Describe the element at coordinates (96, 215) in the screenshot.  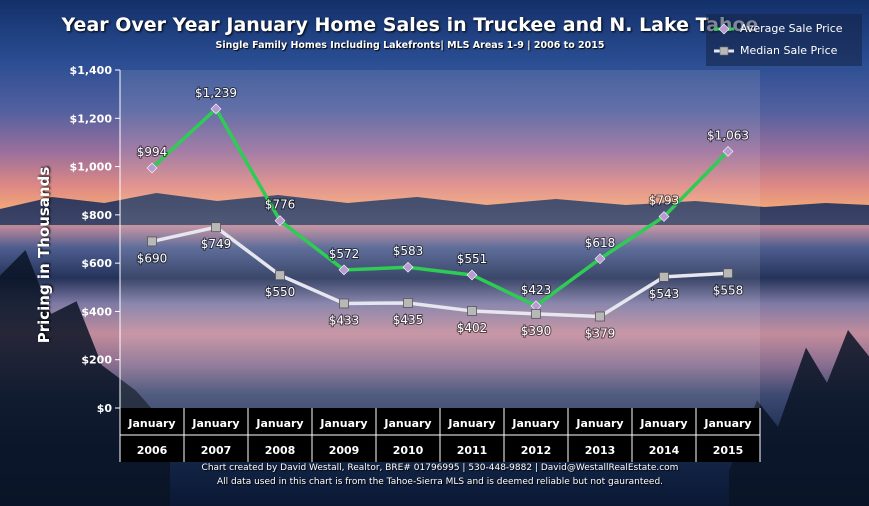
I see `y-tick-label: $800` at that location.